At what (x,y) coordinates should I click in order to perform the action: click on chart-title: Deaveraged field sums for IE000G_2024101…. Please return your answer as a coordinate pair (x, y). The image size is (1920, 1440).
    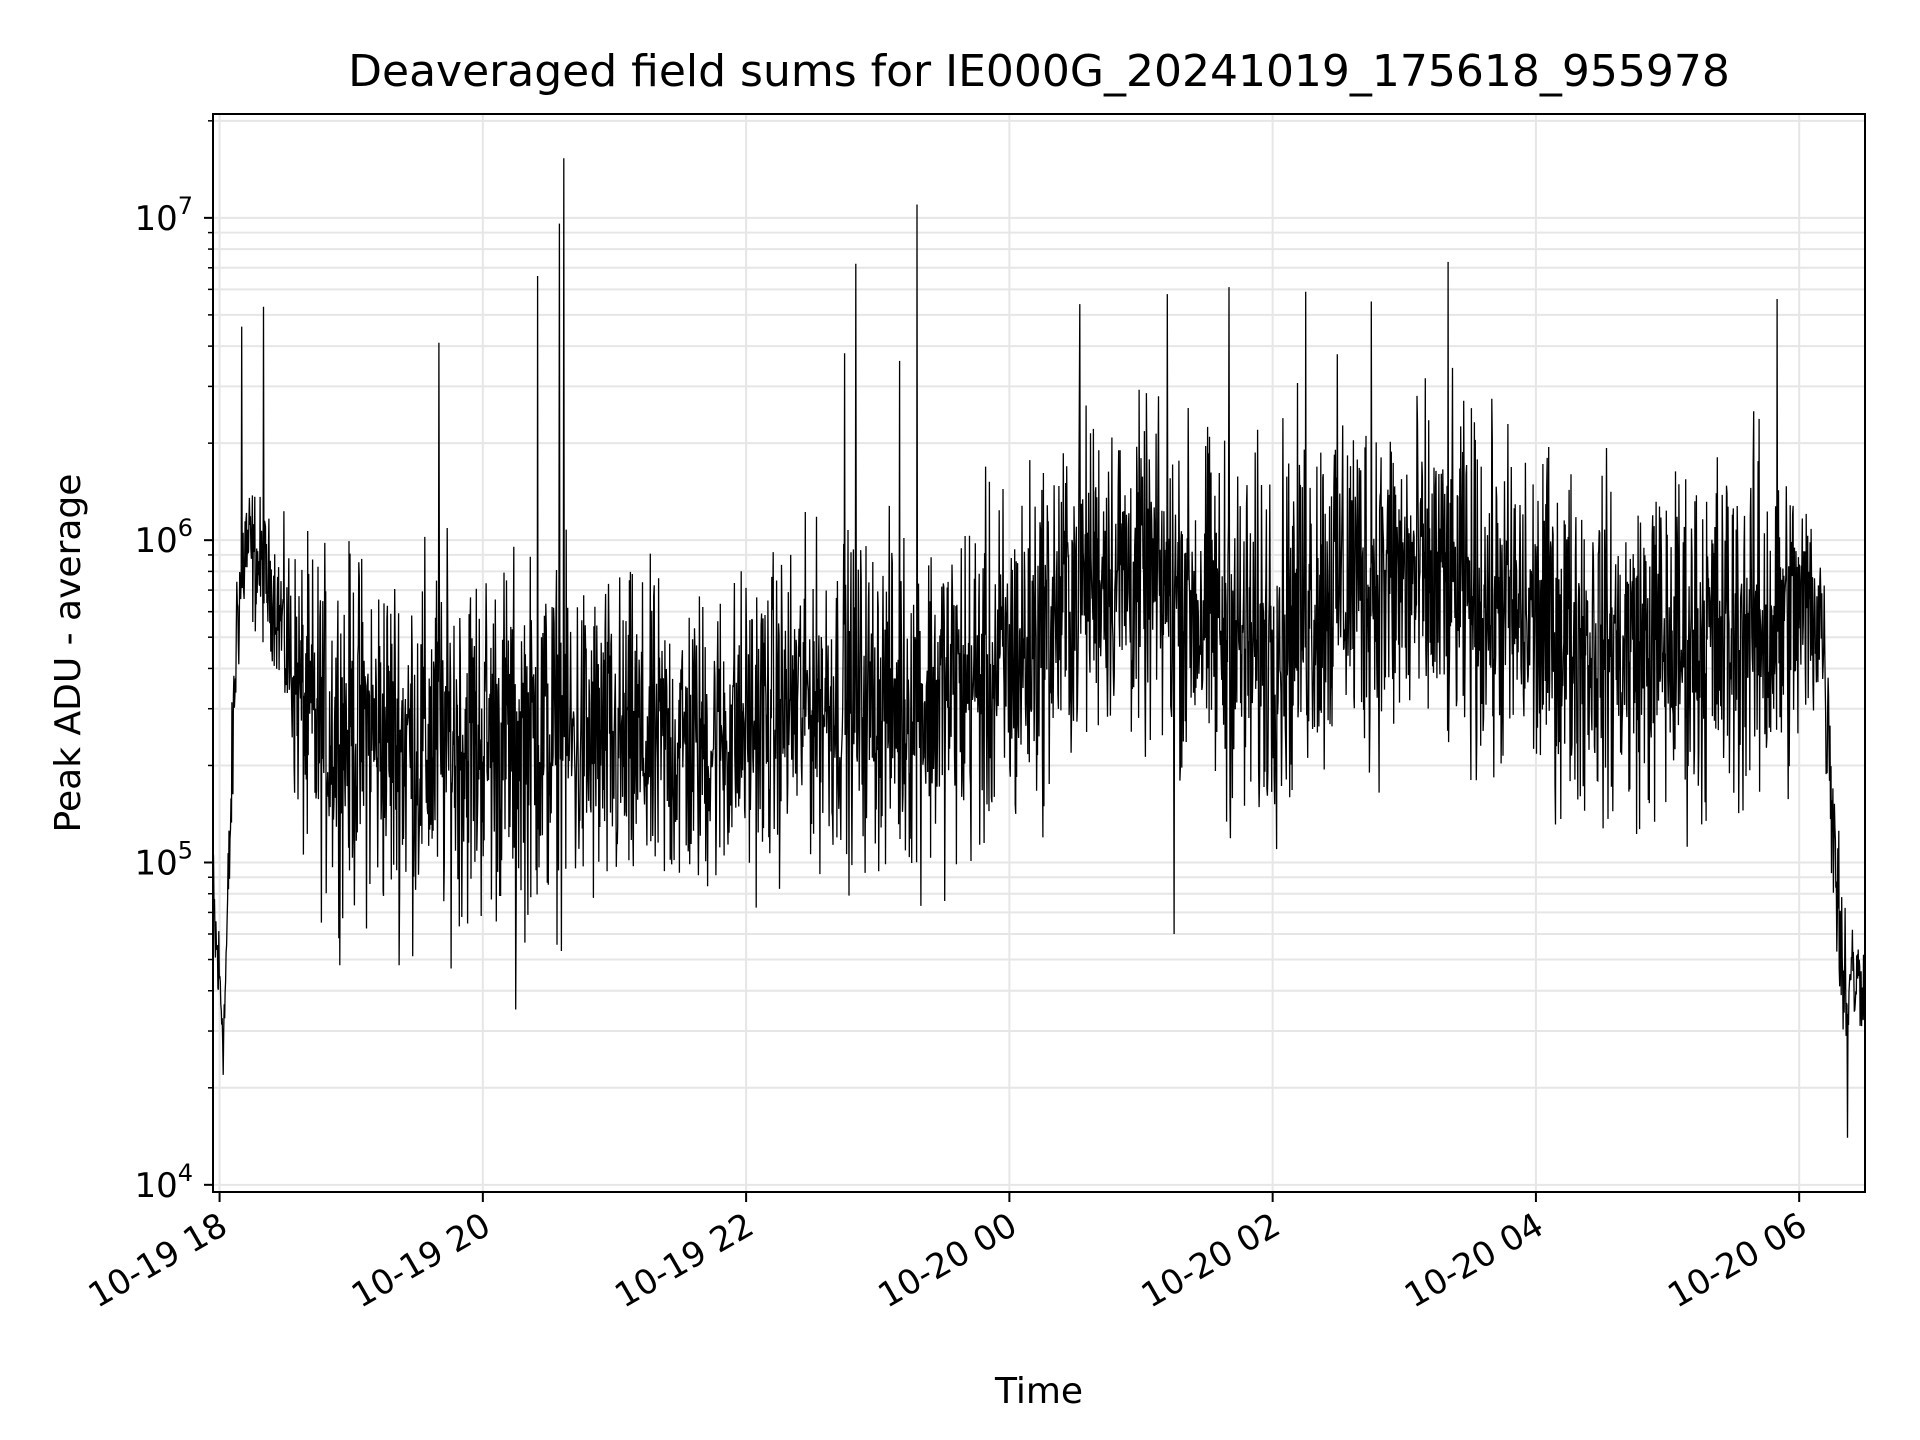
    Looking at the image, I should click on (1039, 71).